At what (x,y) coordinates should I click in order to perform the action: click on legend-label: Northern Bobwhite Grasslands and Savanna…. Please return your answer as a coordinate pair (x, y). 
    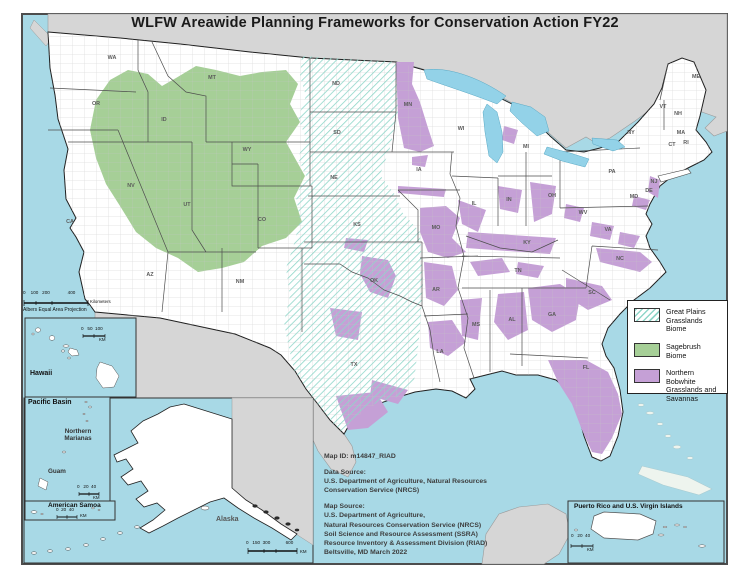
    Looking at the image, I should click on (691, 386).